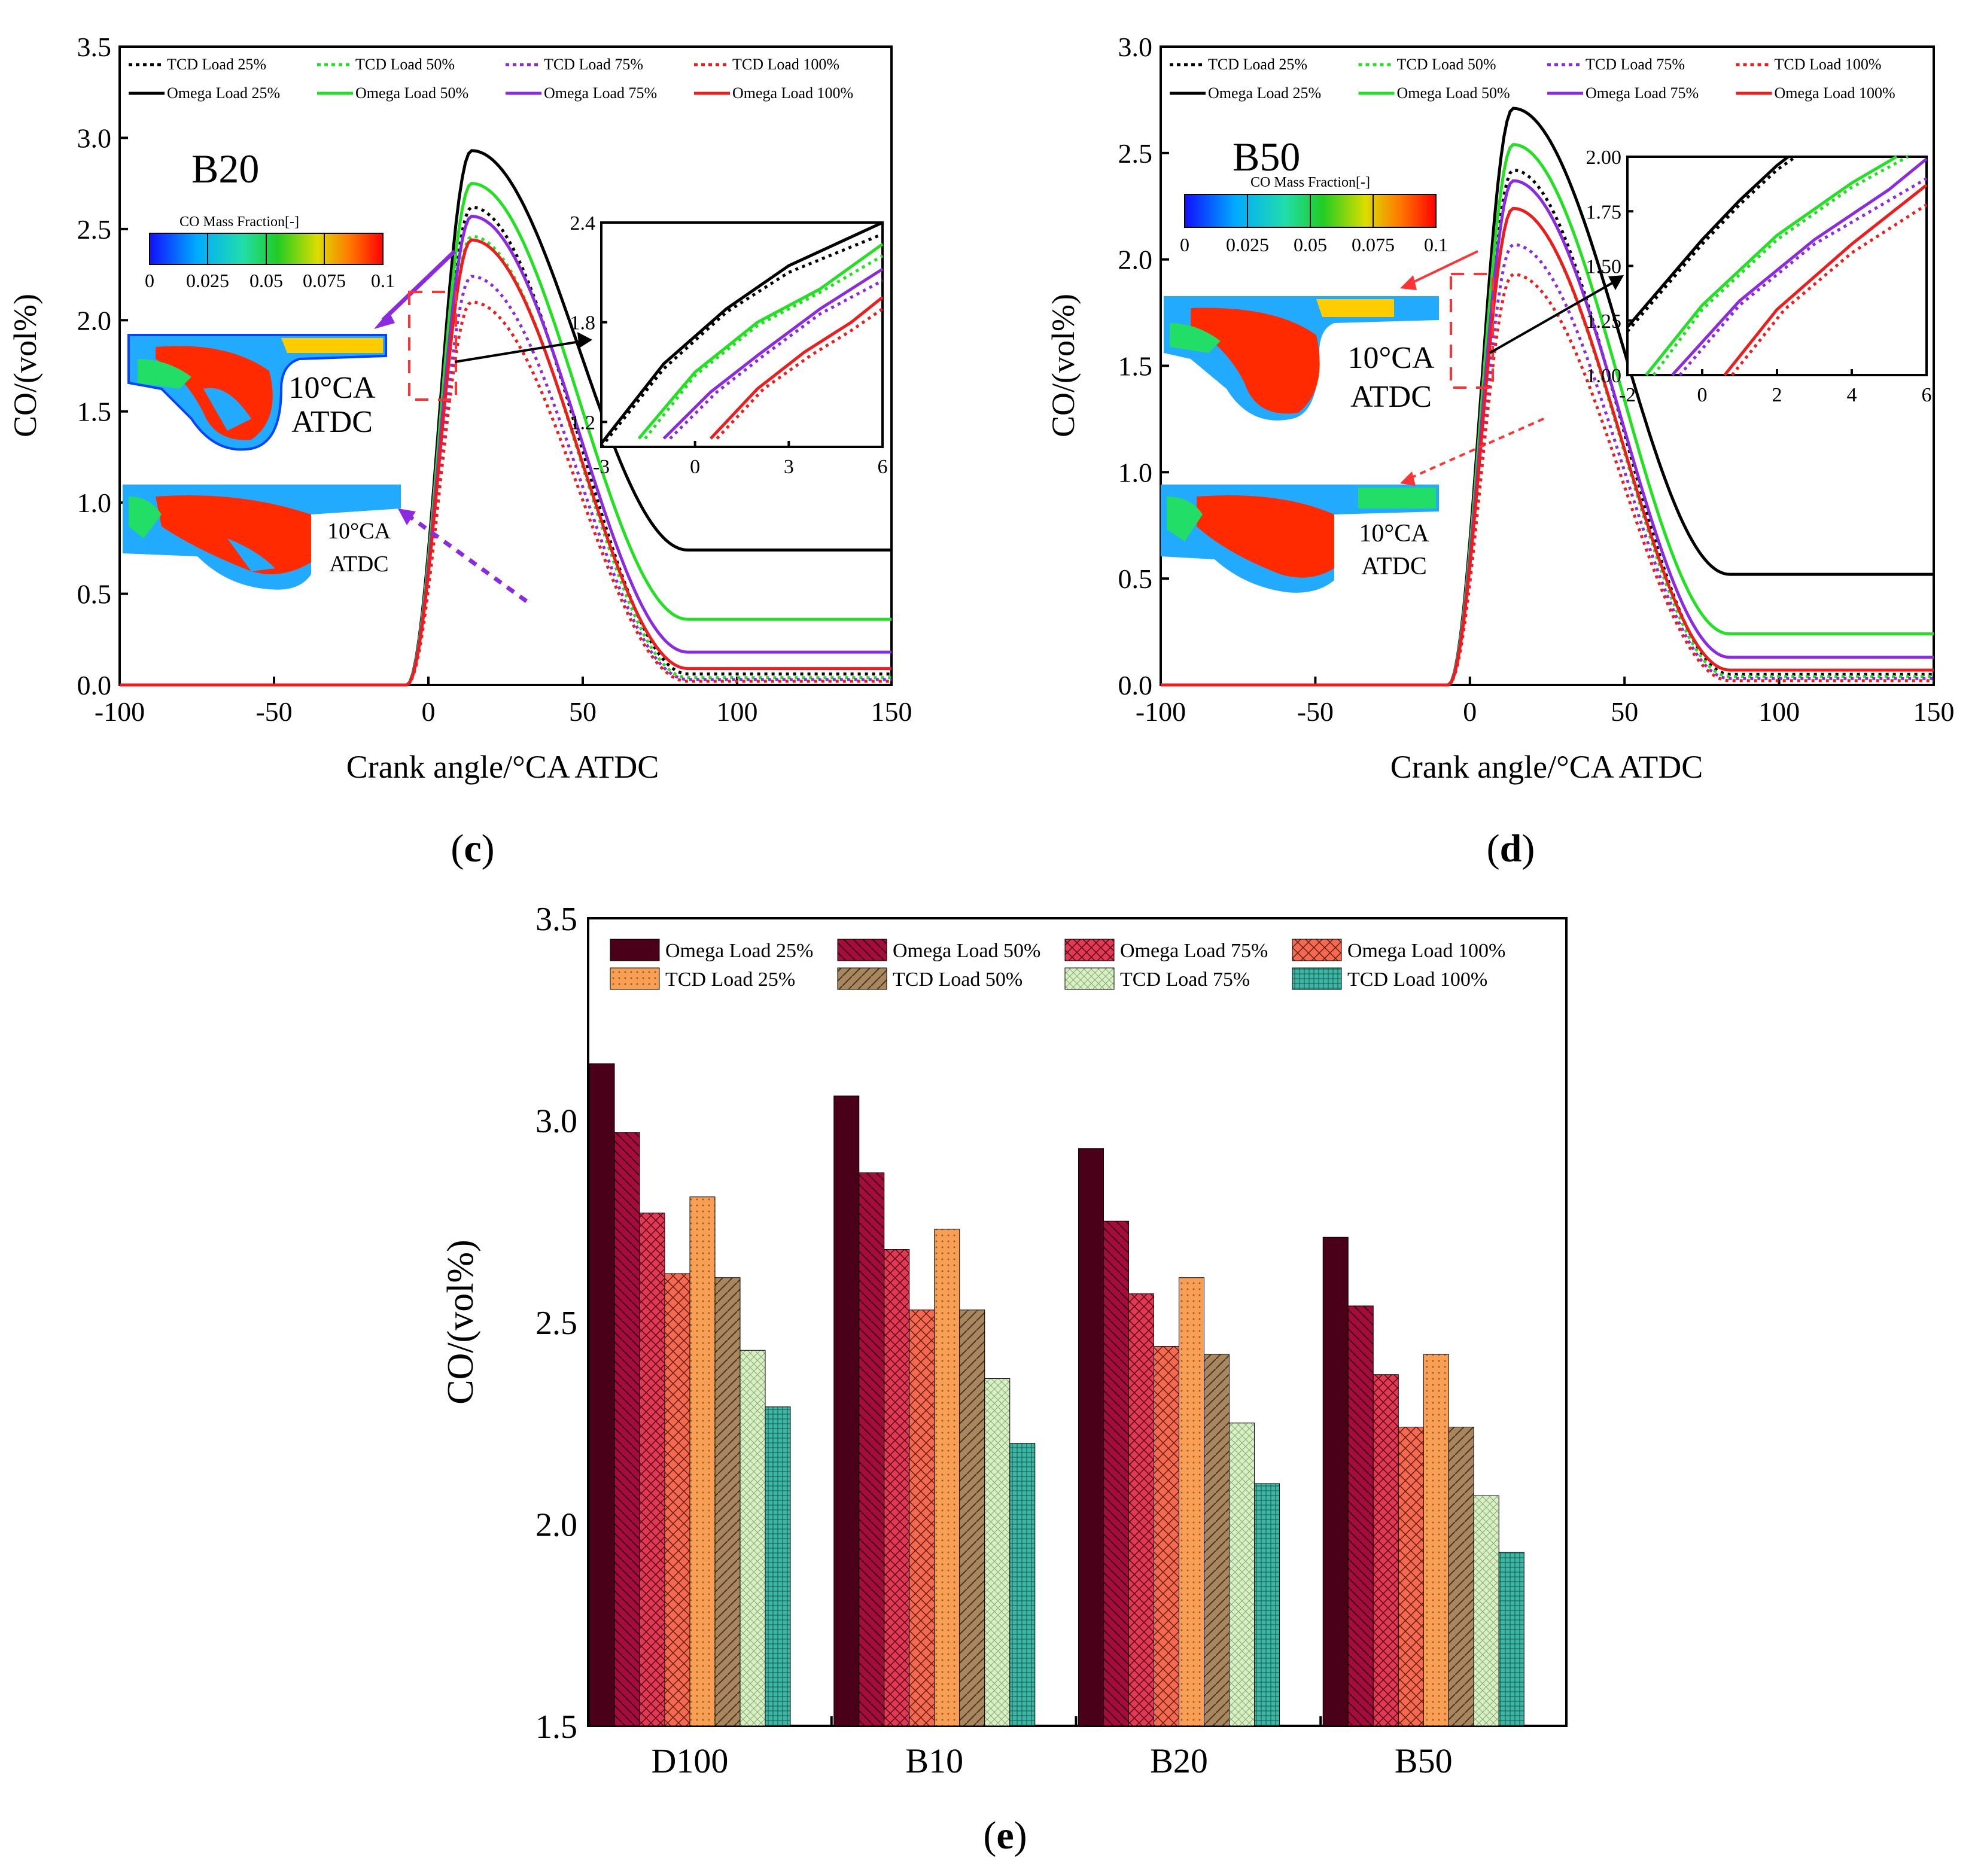 Image resolution: width=1981 pixels, height=1876 pixels. Describe the element at coordinates (891, 711) in the screenshot. I see `x-tick-label: 150` at that location.